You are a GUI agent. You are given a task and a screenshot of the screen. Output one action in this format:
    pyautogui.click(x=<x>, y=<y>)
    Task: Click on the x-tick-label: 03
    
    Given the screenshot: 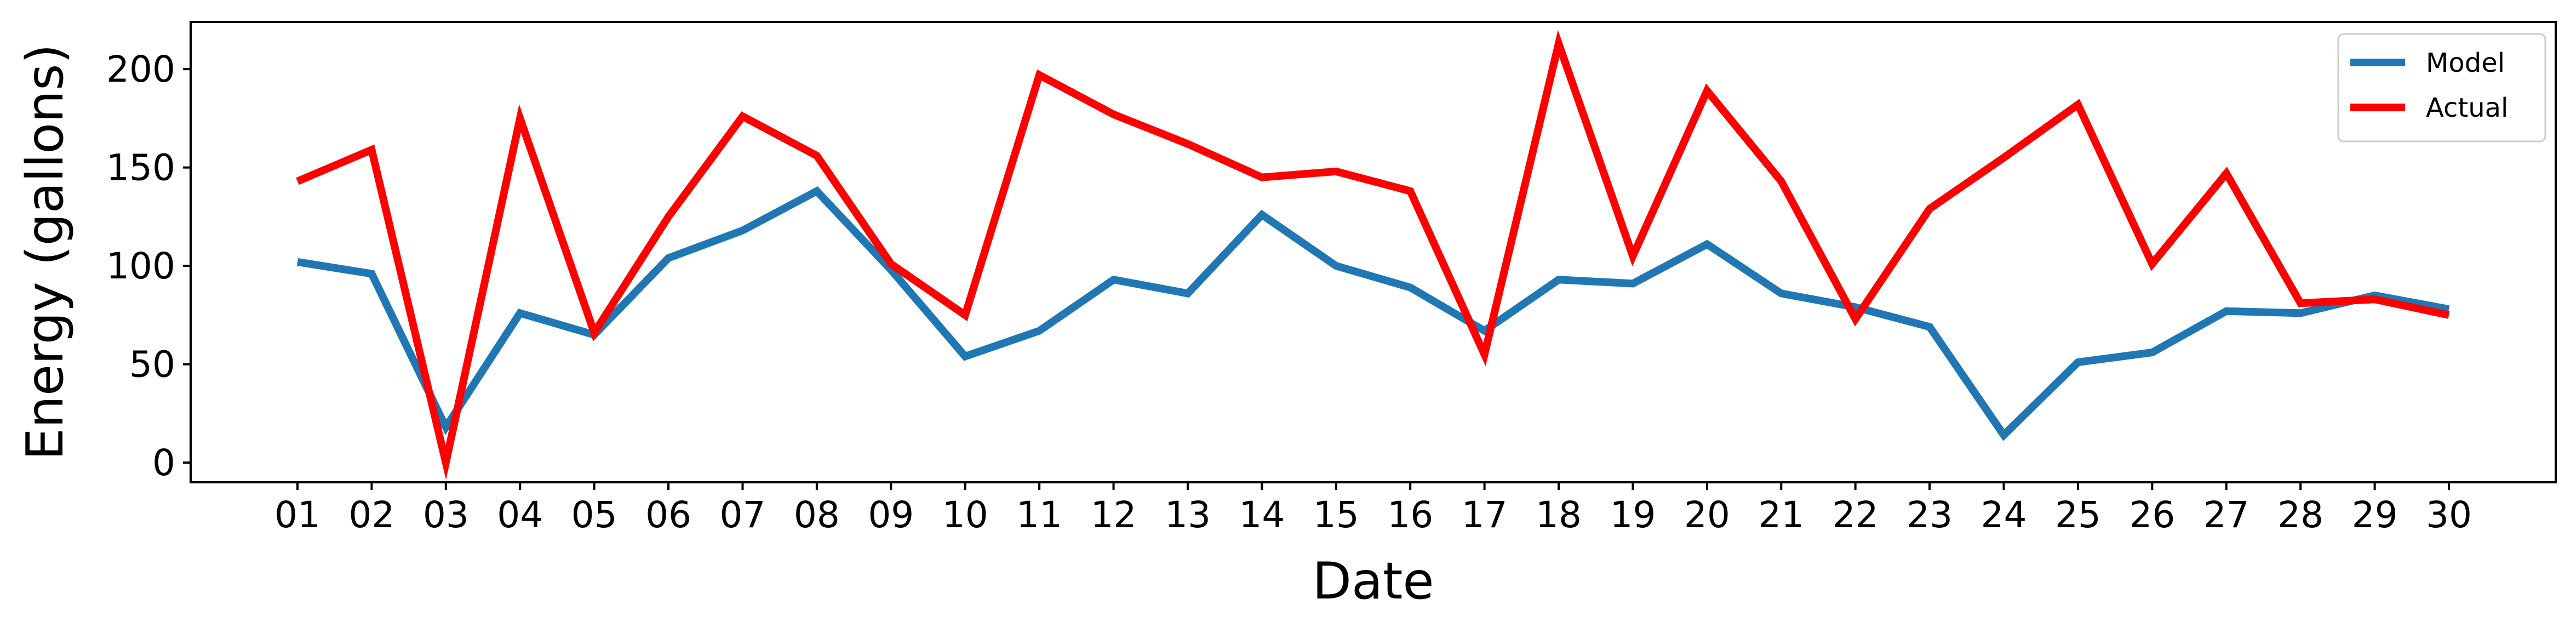 What is the action you would take?
    pyautogui.click(x=446, y=515)
    